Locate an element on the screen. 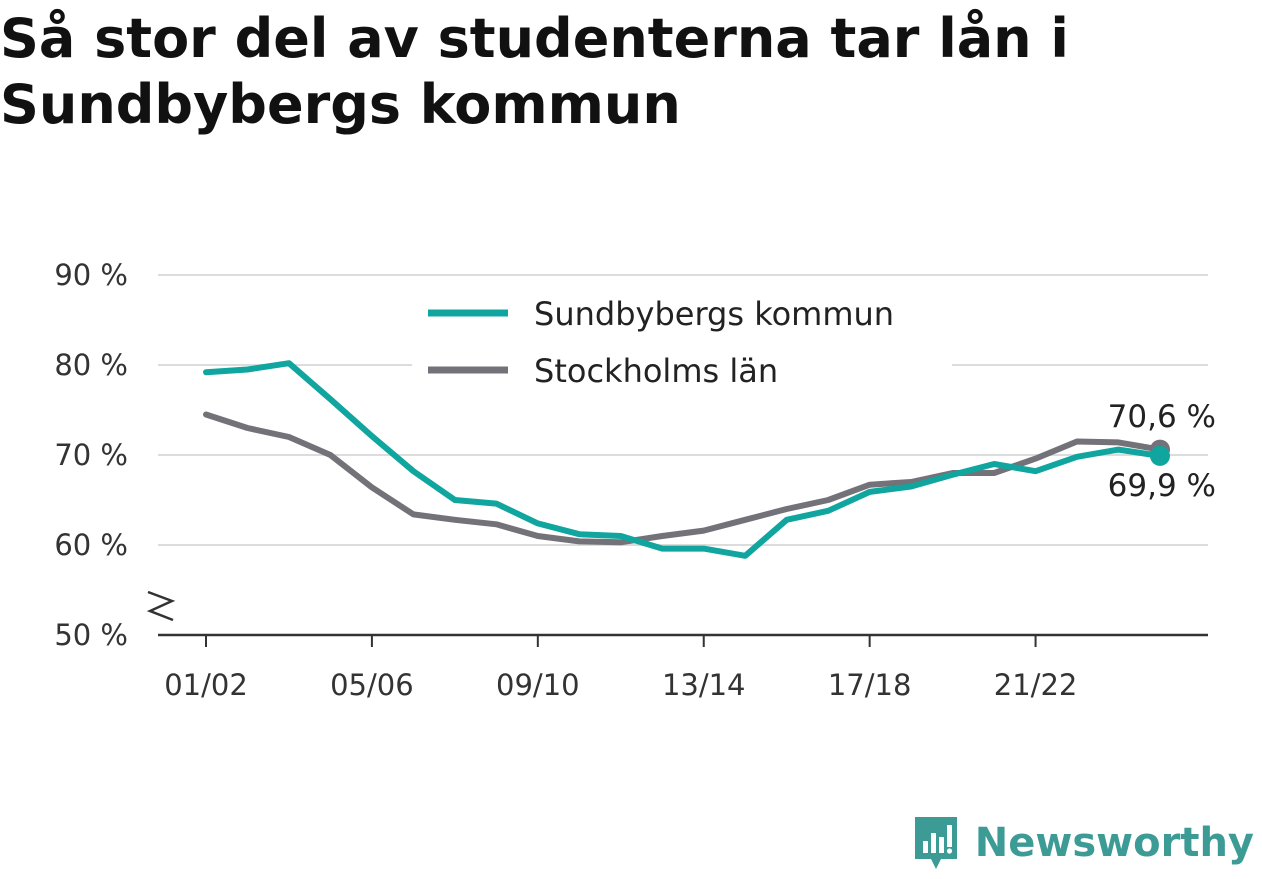 The height and width of the screenshot is (879, 1262). x-tick-label: 21/22 is located at coordinates (1036, 685).